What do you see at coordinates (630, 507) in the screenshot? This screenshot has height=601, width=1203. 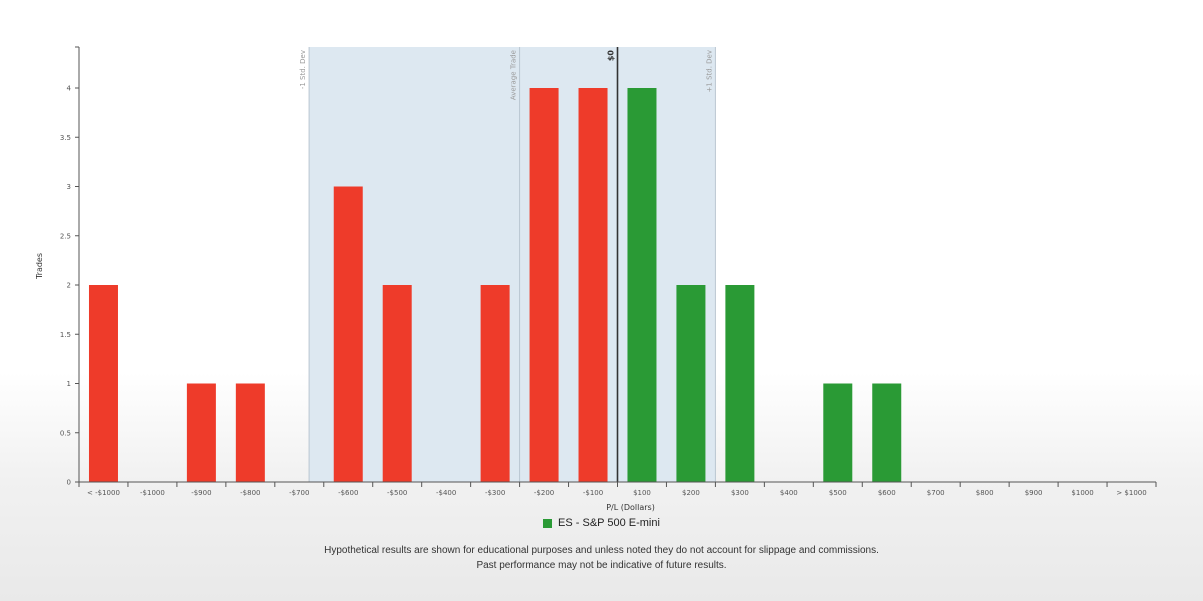 I see `x-axis-title: P/L (Dollars)` at bounding box center [630, 507].